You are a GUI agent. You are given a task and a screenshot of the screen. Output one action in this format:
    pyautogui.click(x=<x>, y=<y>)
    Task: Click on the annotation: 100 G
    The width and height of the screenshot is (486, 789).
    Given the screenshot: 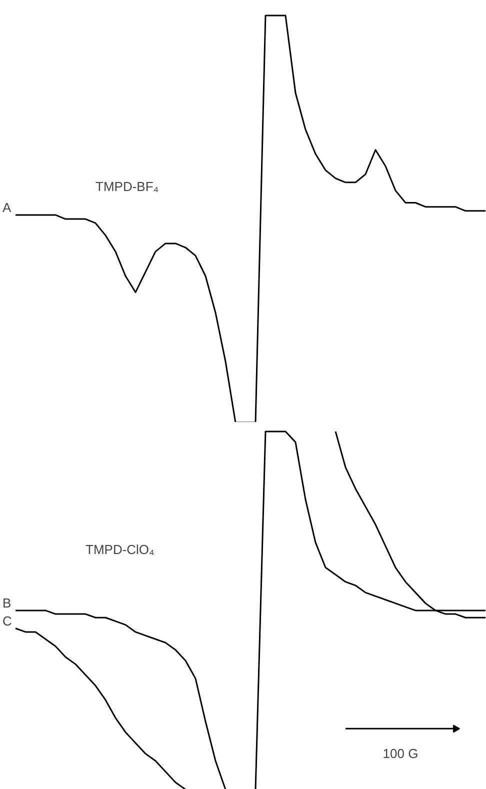 What is the action you would take?
    pyautogui.click(x=400, y=754)
    